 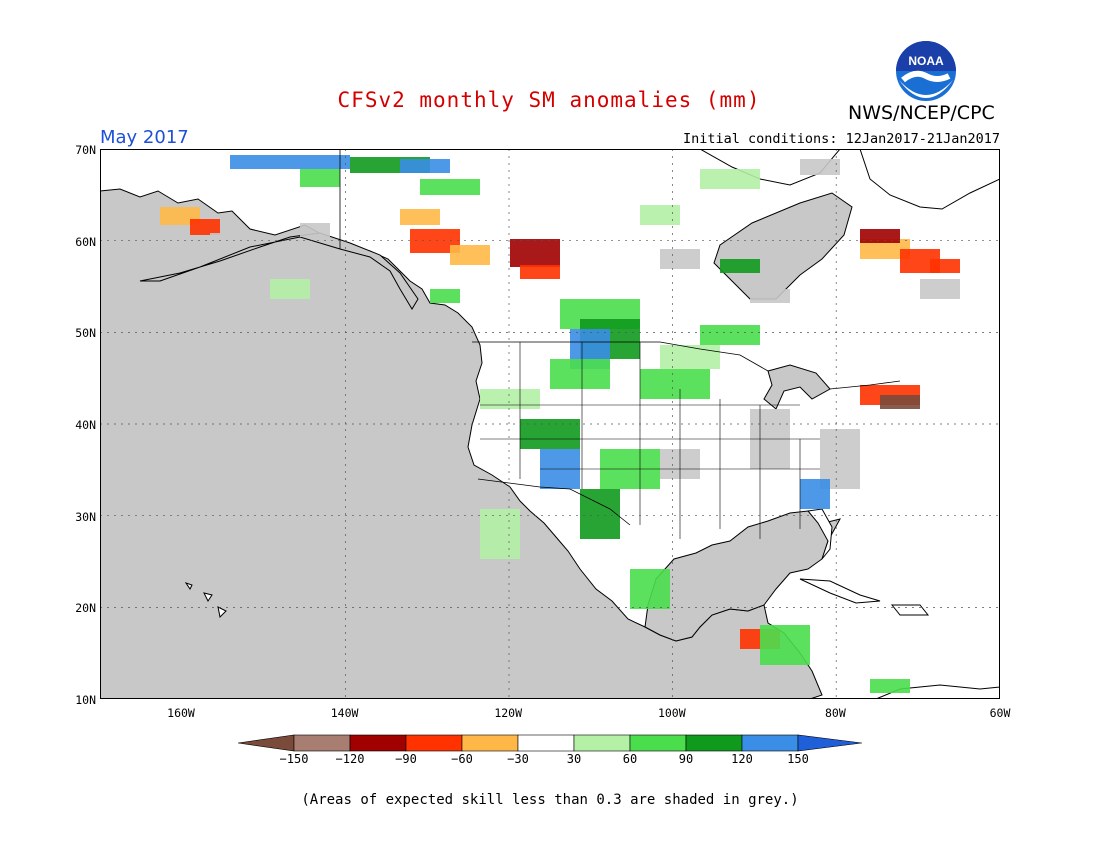 I want to click on colorbar-tick-label: −90, so click(x=406, y=759).